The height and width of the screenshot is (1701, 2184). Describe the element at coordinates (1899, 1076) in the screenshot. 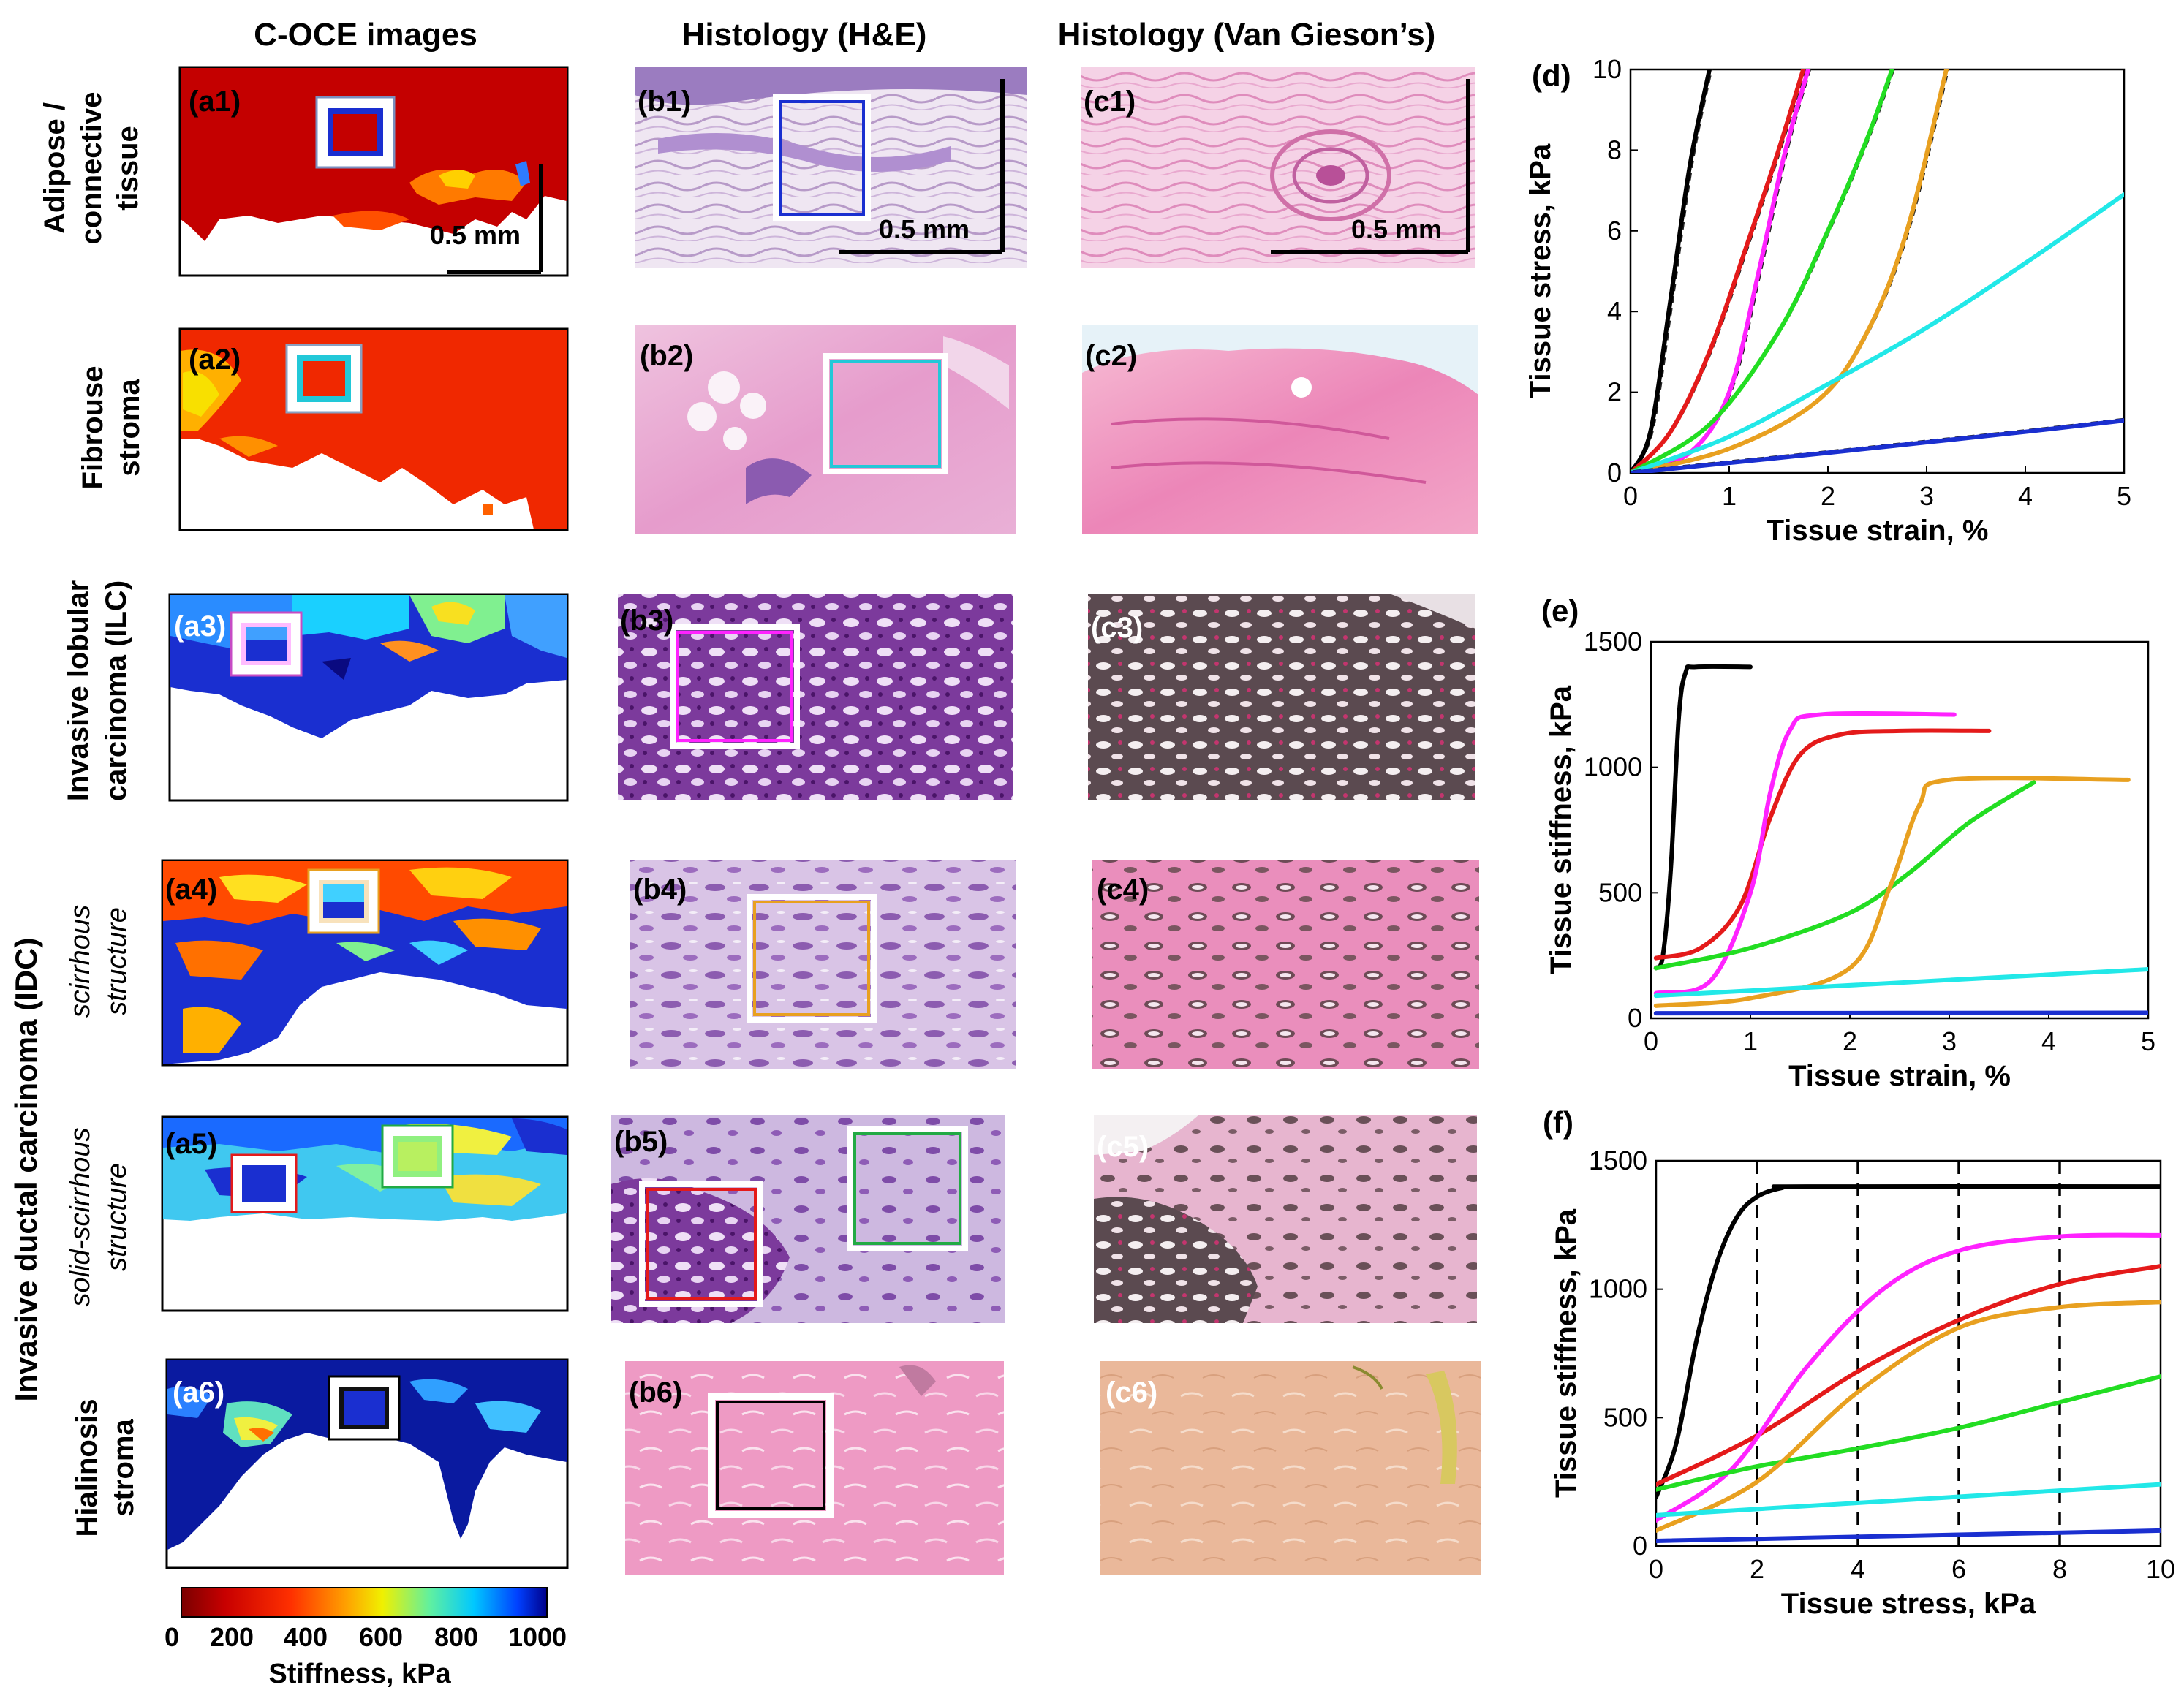

I see `x-axis-label: Tissue strain, %` at that location.